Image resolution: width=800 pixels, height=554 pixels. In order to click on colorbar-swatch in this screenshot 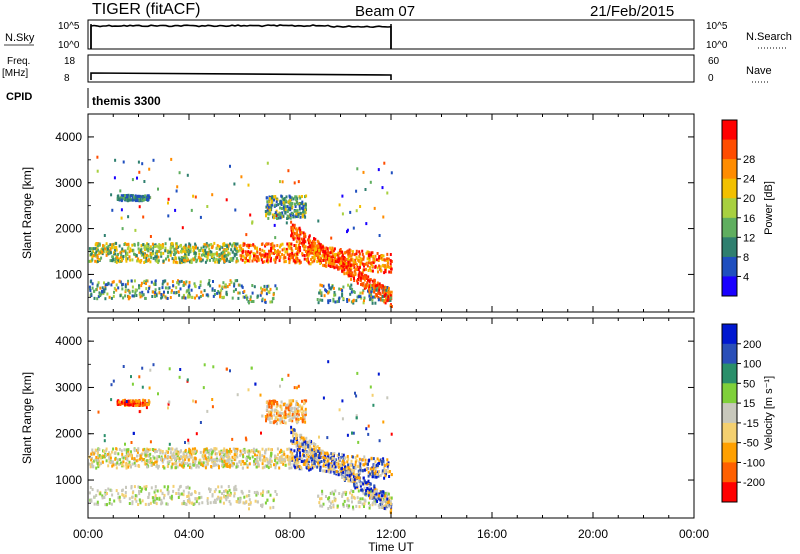, I will do `click(729, 472)`.